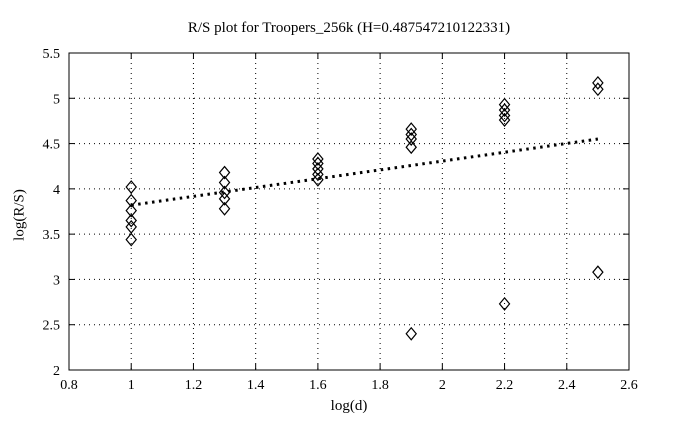 The width and height of the screenshot is (686, 430). What do you see at coordinates (52, 54) in the screenshot?
I see `y-tick-label: 5.5` at bounding box center [52, 54].